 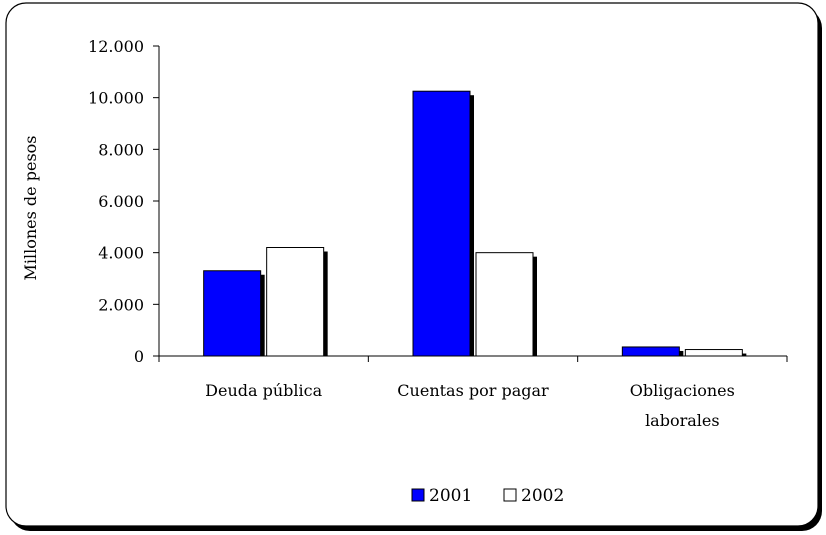 What do you see at coordinates (418, 495) in the screenshot?
I see `legend-swatch-2001` at bounding box center [418, 495].